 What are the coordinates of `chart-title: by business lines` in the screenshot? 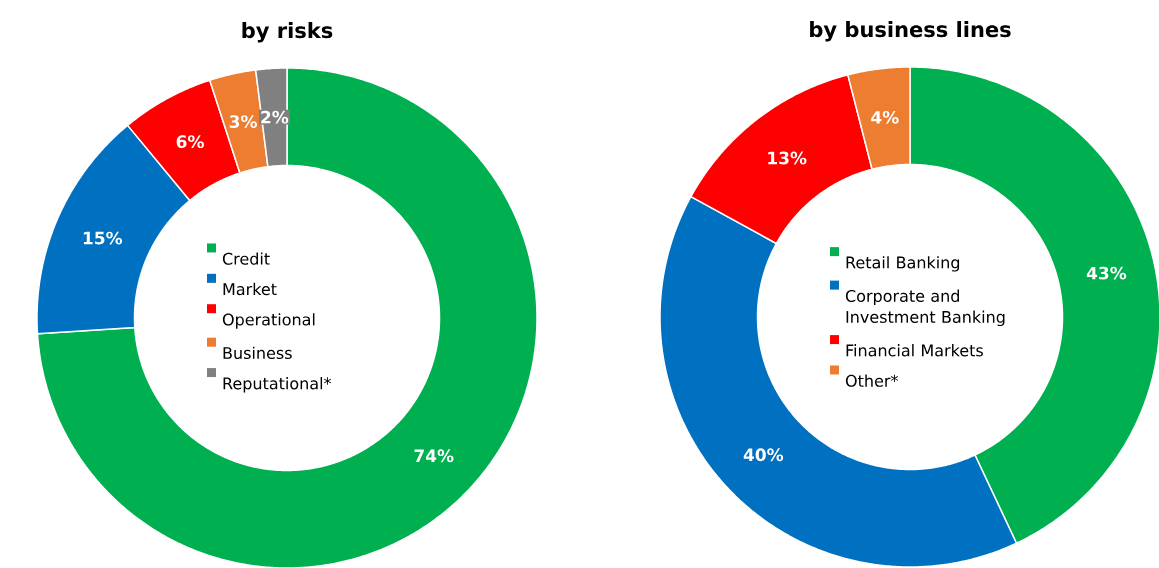 It's located at (910, 31).